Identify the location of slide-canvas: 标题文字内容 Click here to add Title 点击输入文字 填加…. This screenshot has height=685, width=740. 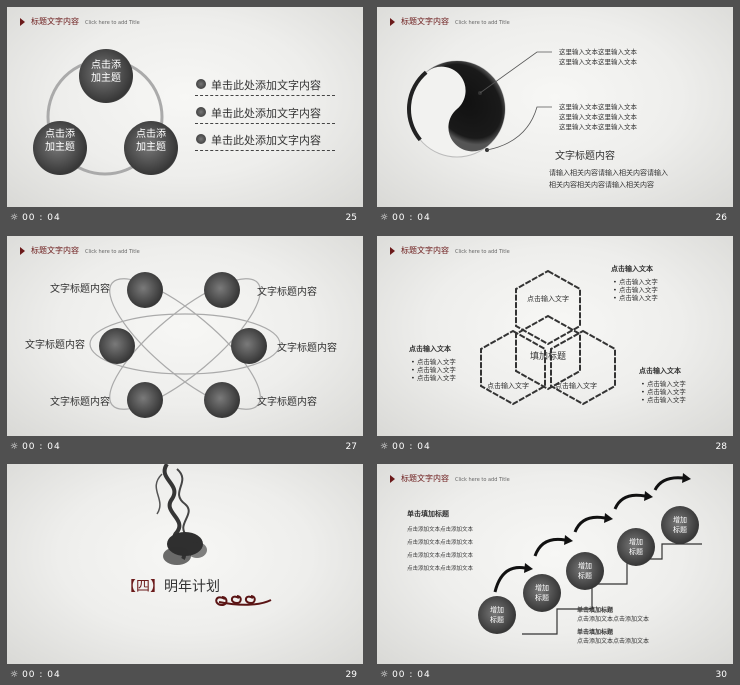
(555, 336).